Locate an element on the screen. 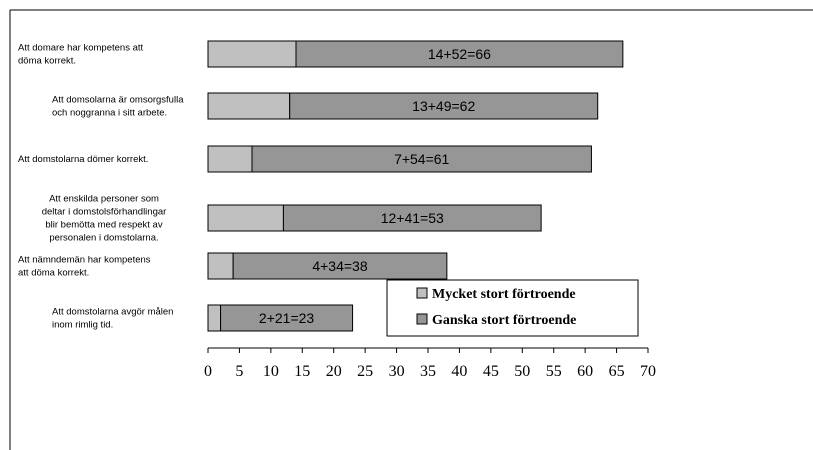 The height and width of the screenshot is (450, 813). category-label: Att domsolarna är omsorgsfulla is located at coordinates (118, 100).